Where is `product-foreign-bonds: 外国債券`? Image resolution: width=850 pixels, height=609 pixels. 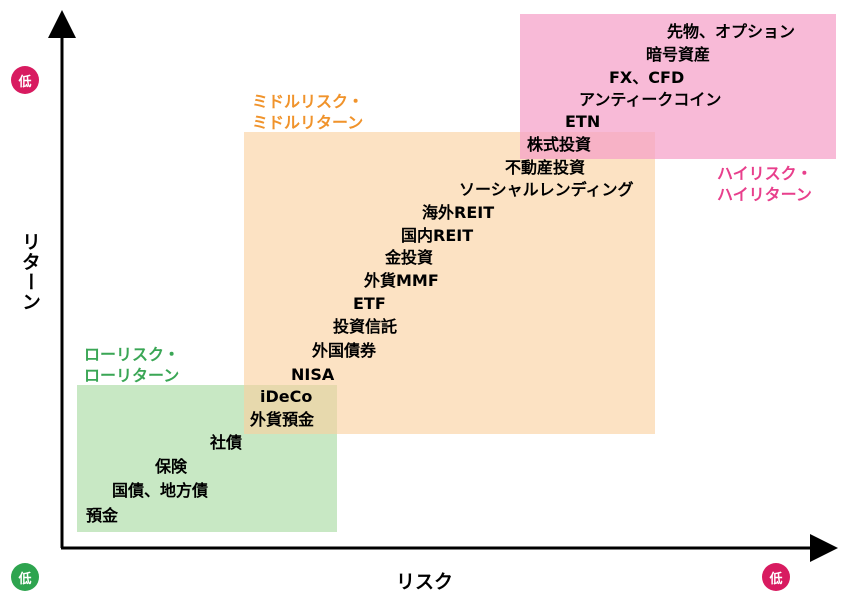
product-foreign-bonds: 外国債券 is located at coordinates (344, 350).